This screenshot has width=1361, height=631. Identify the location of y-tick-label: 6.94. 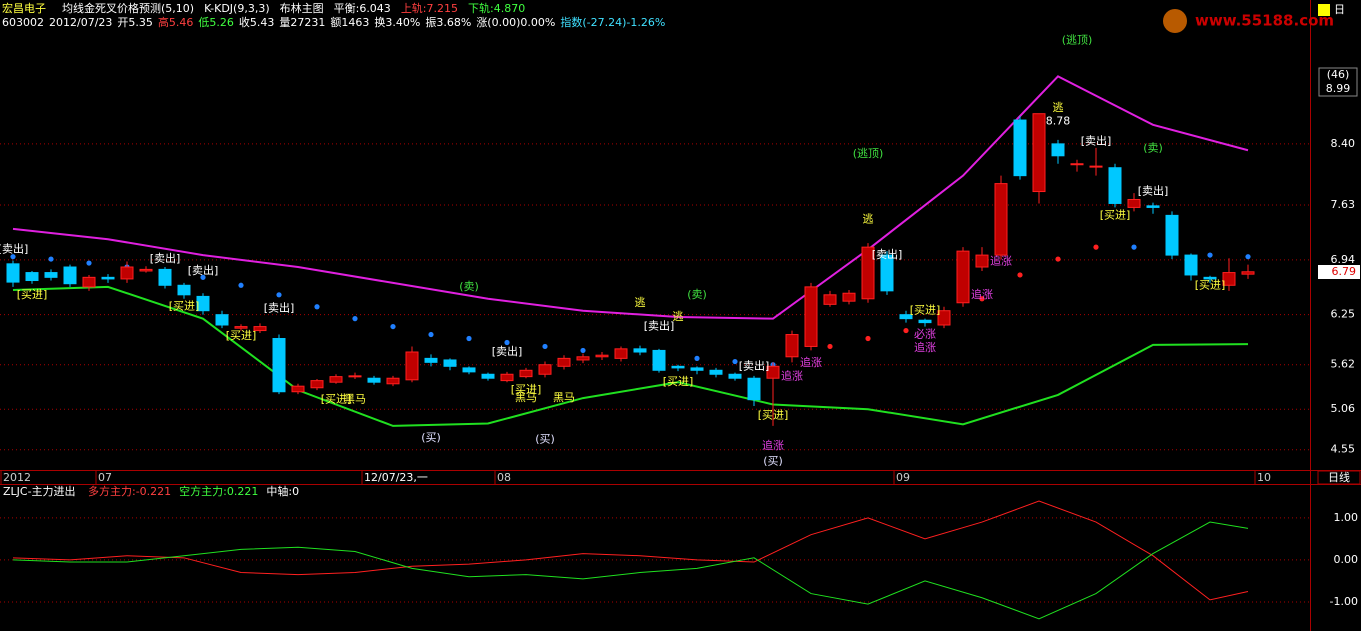
(1343, 259).